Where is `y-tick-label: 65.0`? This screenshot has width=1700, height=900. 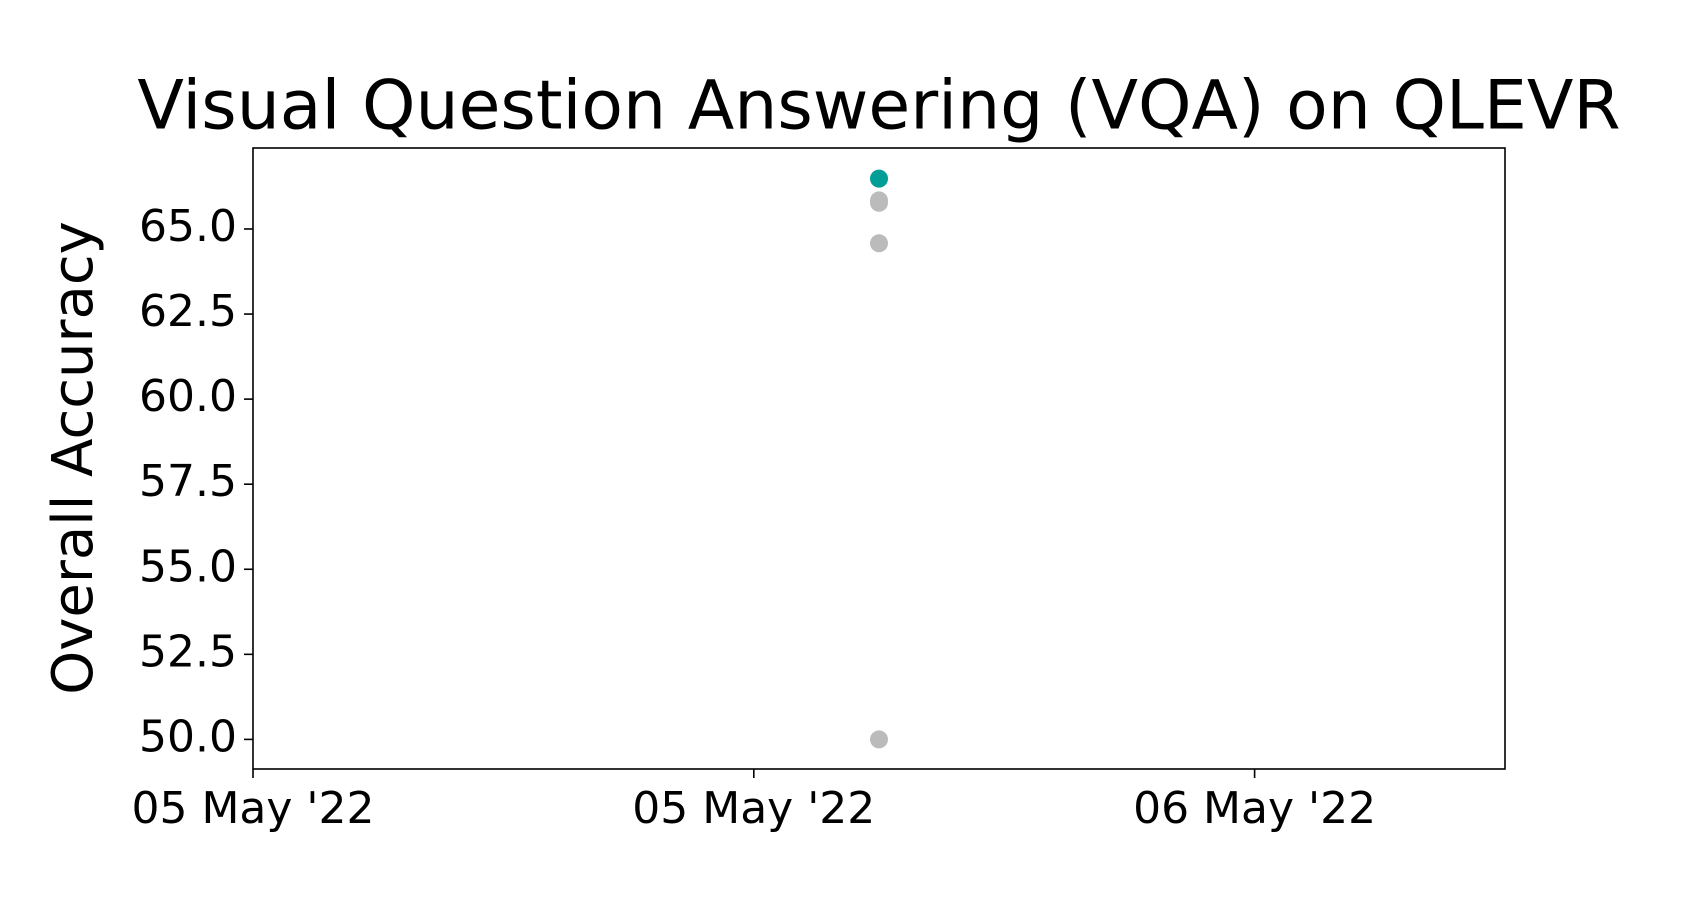
y-tick-label: 65.0 is located at coordinates (188, 226).